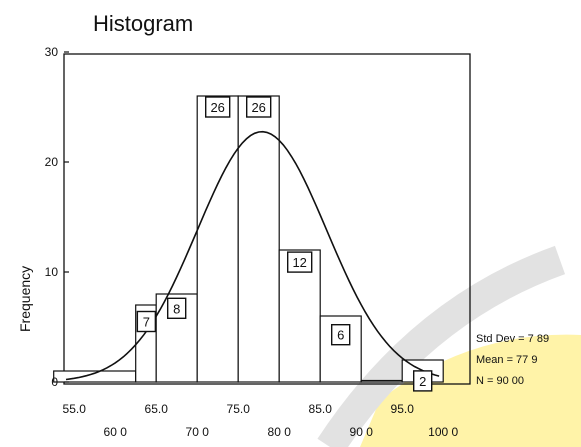 The height and width of the screenshot is (447, 581). I want to click on value-label-2: 26, so click(217, 107).